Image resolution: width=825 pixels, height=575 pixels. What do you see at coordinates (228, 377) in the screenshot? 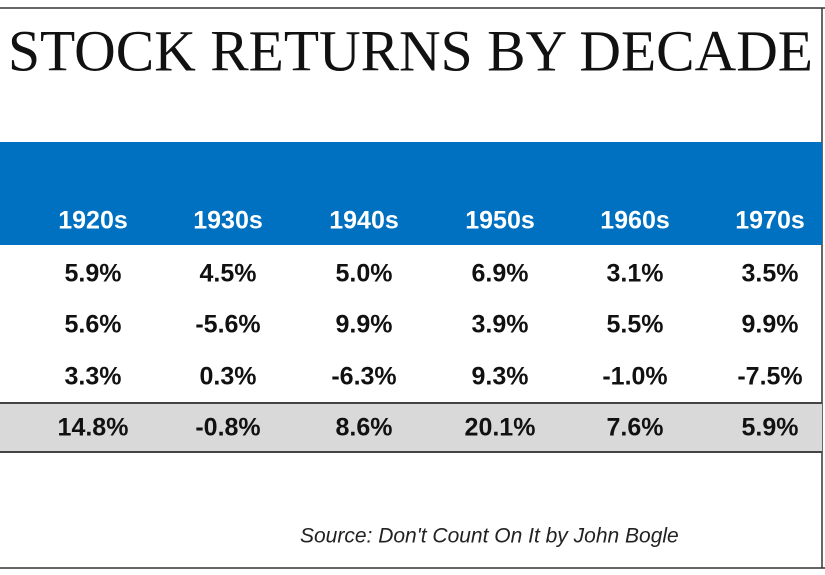
I see `cell: 0.3%` at bounding box center [228, 377].